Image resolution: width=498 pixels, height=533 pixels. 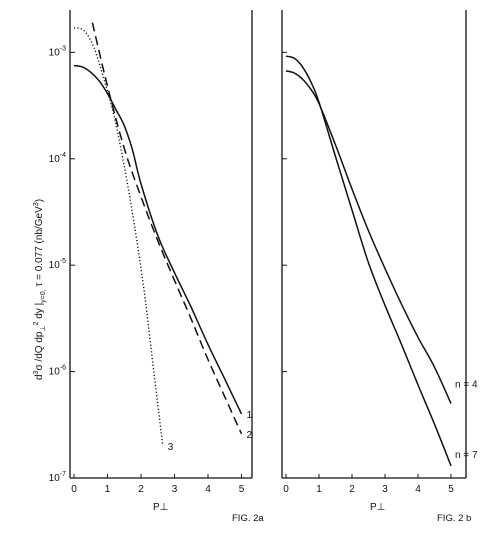 I want to click on panel-b-figure-label: FIG. 2 b, so click(x=454, y=518).